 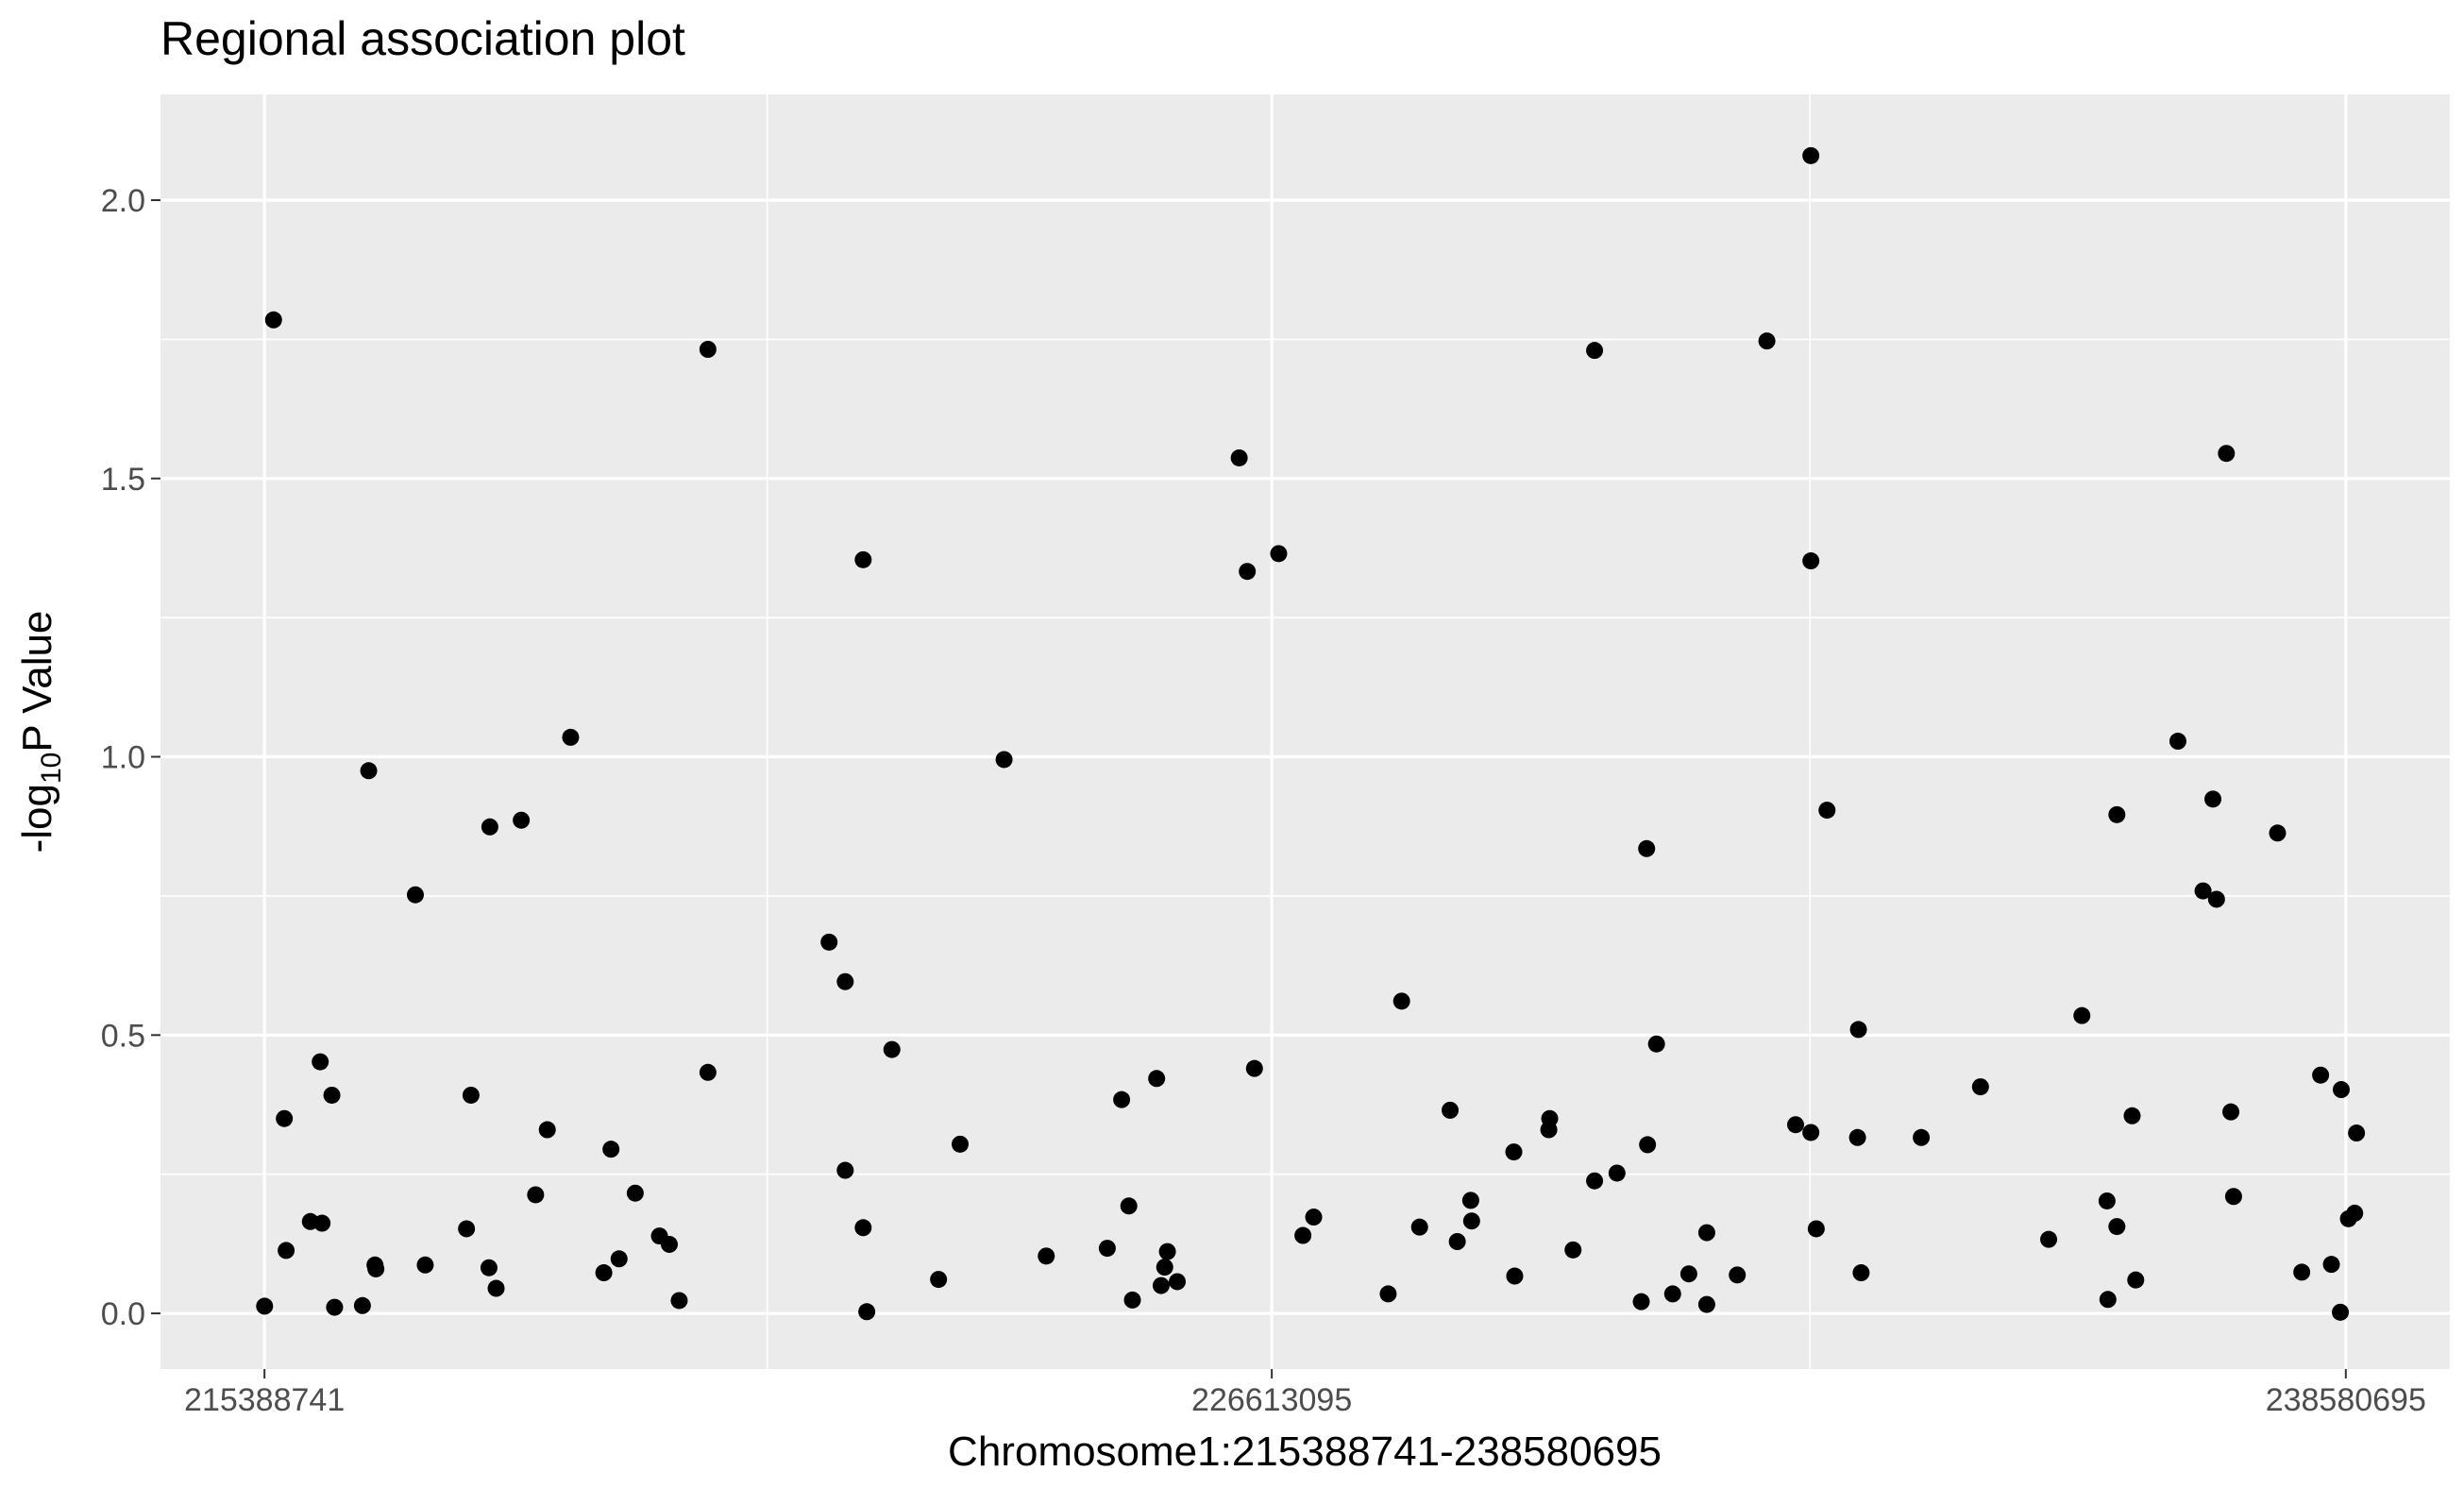 I want to click on y-tick-label: 2.0, so click(x=123, y=201).